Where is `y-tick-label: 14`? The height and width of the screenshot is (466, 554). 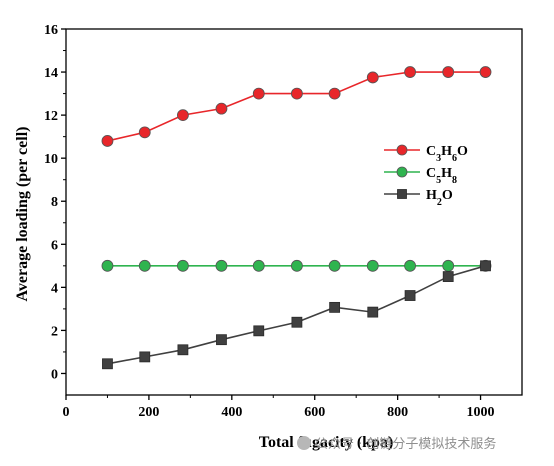 y-tick-label: 14 is located at coordinates (51, 73).